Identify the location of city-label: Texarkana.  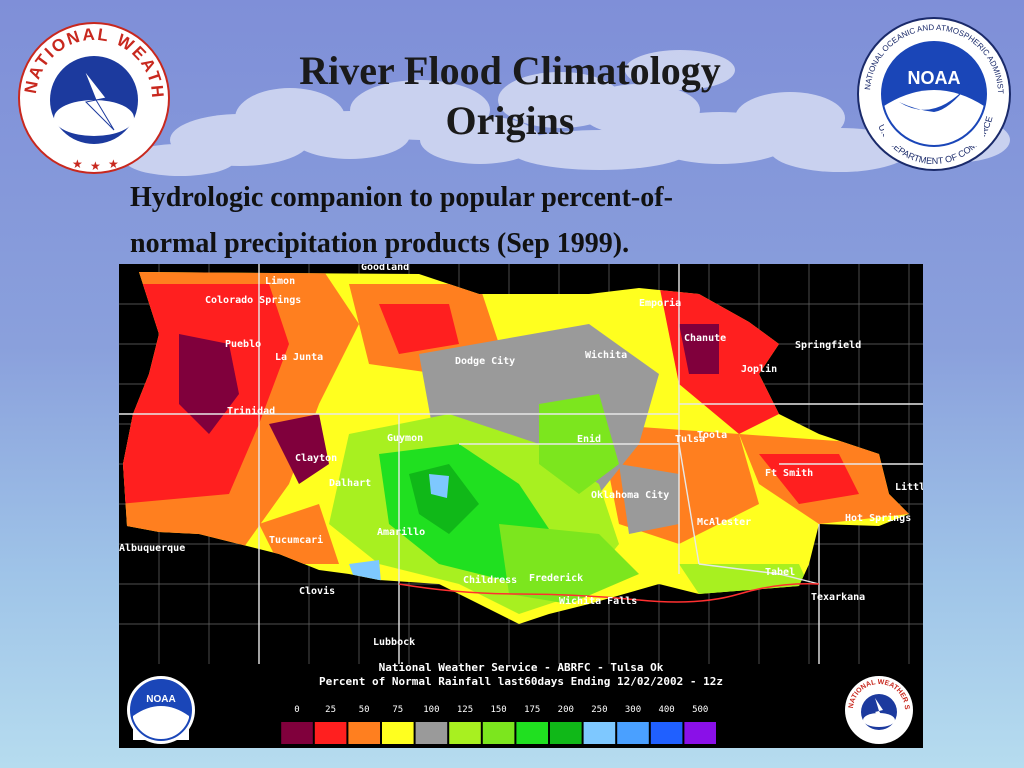
(838, 597).